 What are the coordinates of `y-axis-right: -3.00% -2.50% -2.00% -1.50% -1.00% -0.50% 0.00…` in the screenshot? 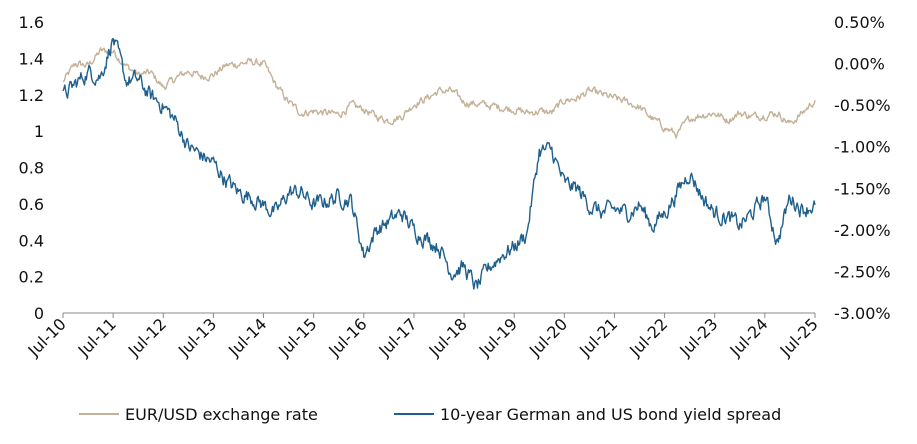 It's located at (862, 168).